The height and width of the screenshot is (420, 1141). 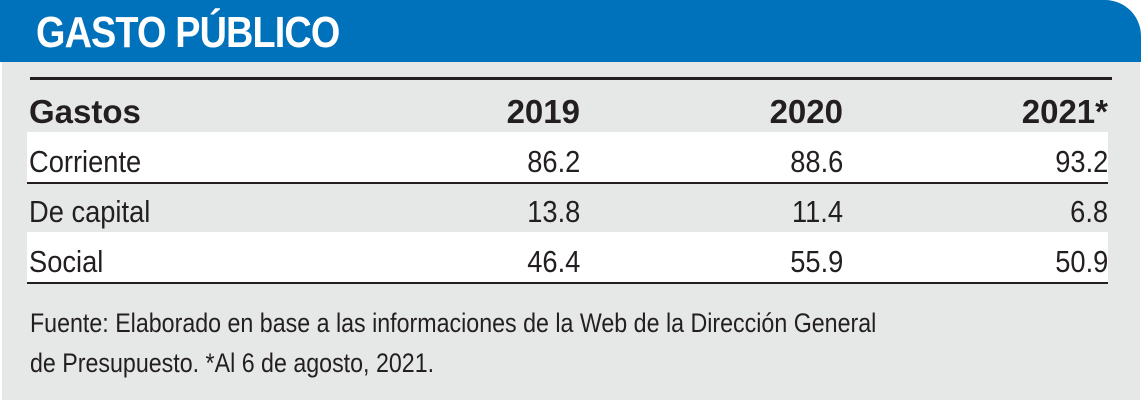 What do you see at coordinates (1081, 261) in the screenshot?
I see `value-2021: 50.9` at bounding box center [1081, 261].